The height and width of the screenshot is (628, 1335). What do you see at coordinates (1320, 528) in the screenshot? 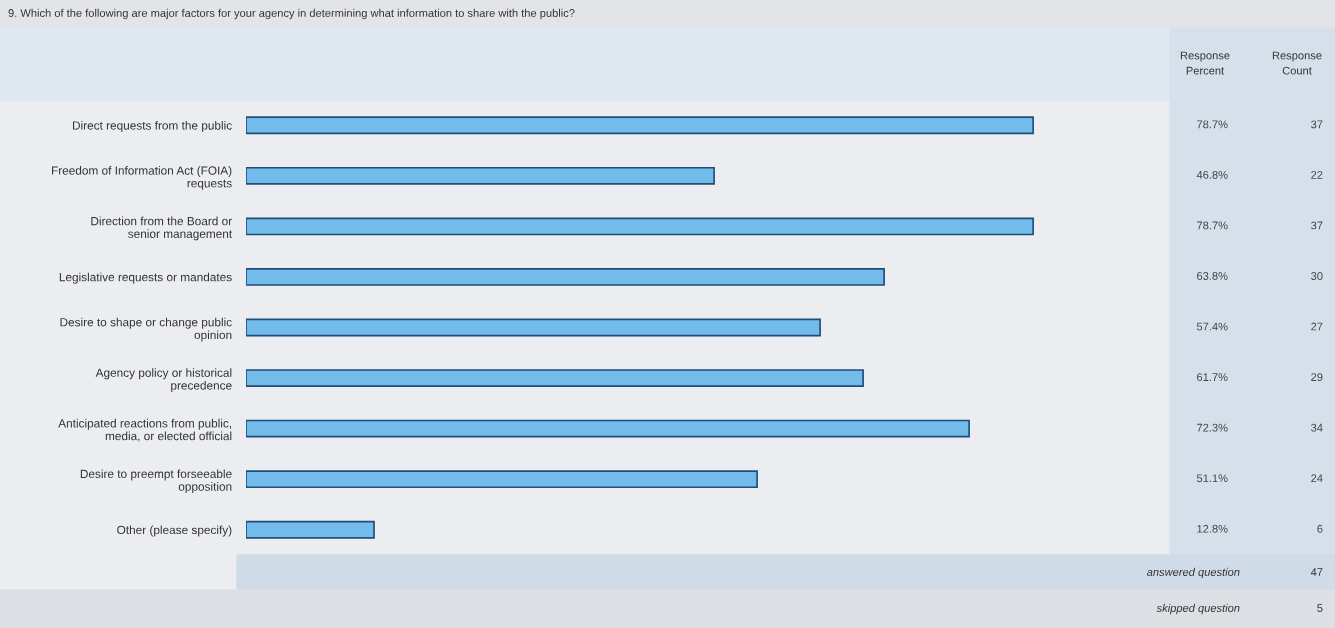
I see `text: 6` at bounding box center [1320, 528].